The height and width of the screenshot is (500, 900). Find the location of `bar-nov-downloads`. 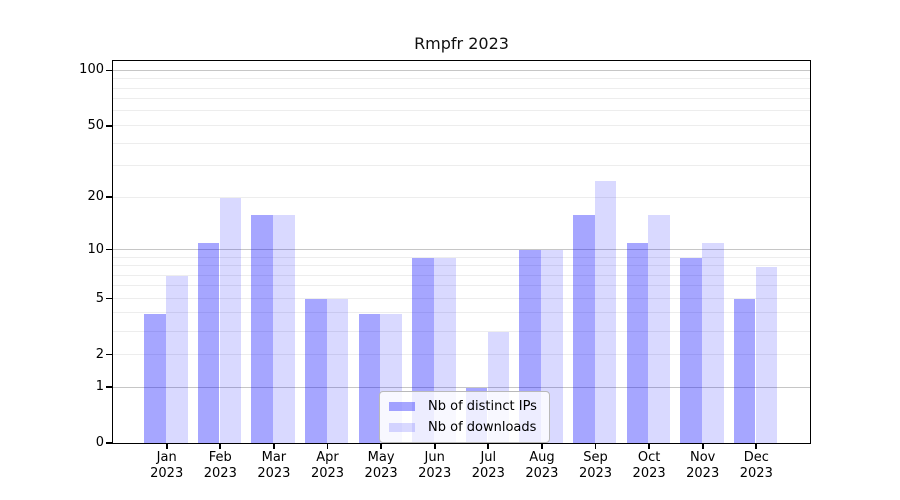

bar-nov-downloads is located at coordinates (712, 343).